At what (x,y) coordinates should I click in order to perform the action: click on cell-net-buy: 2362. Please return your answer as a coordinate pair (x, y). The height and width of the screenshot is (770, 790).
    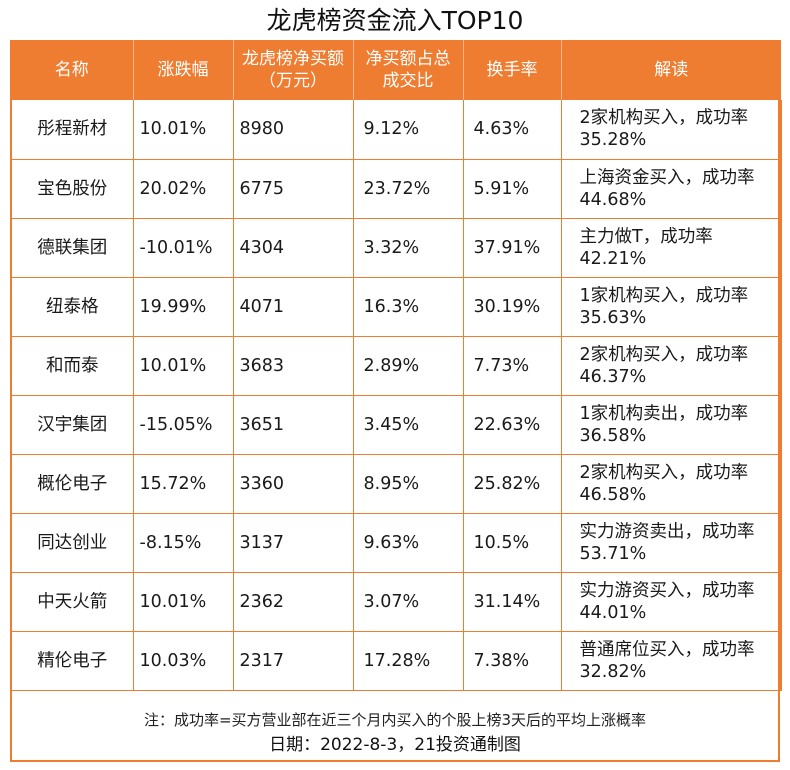
    Looking at the image, I should click on (293, 602).